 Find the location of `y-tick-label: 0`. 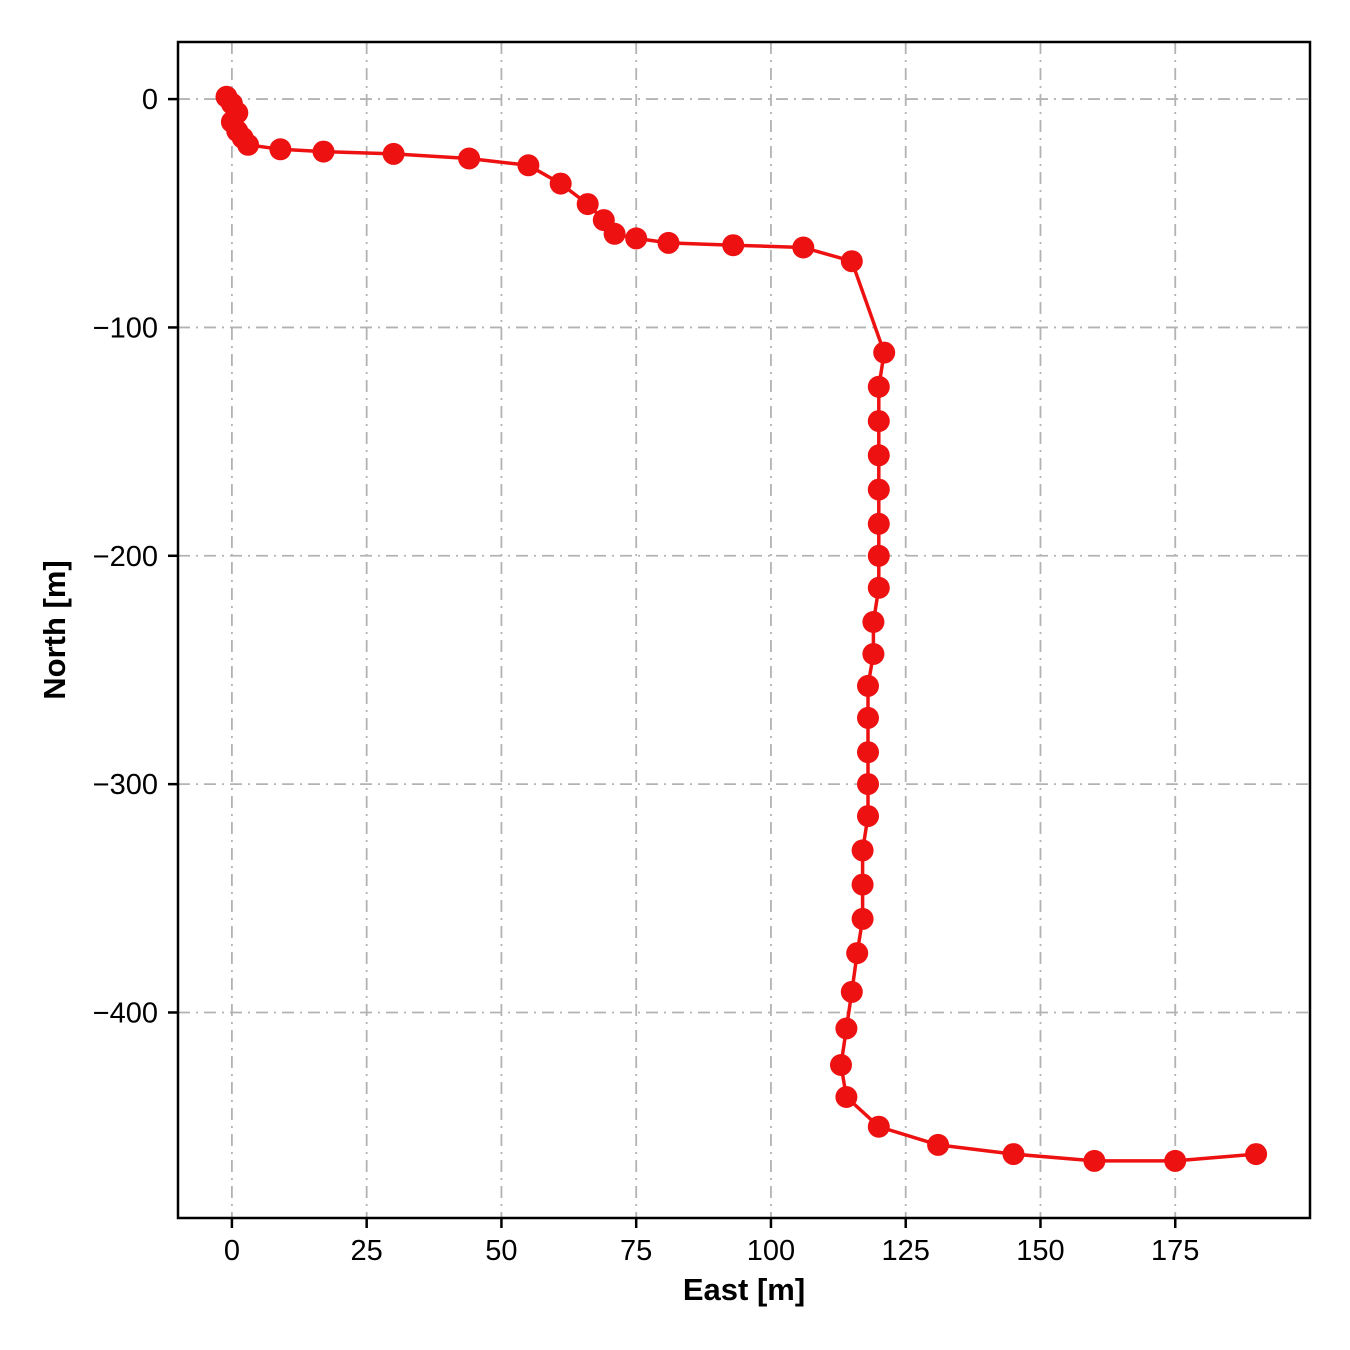

y-tick-label: 0 is located at coordinates (150, 100).